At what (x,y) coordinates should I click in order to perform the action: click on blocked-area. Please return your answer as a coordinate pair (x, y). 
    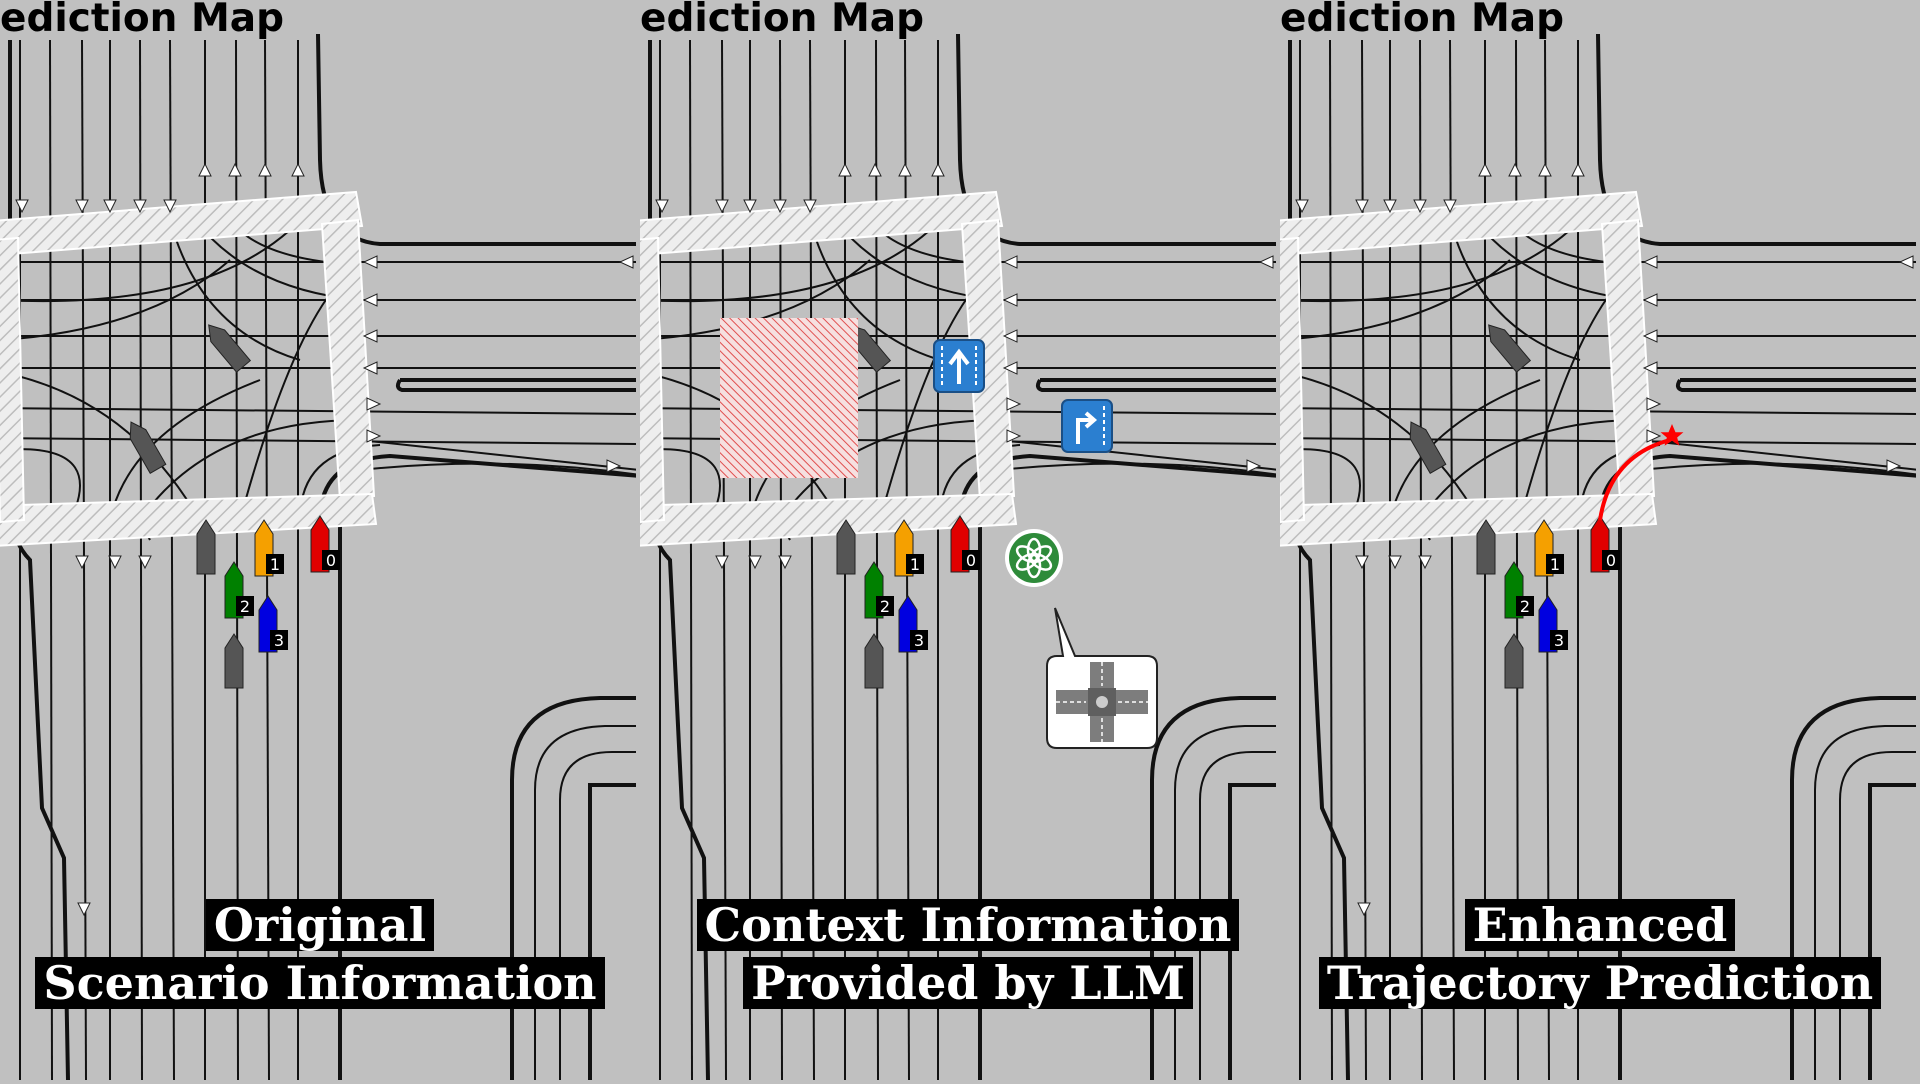
    Looking at the image, I should click on (789, 398).